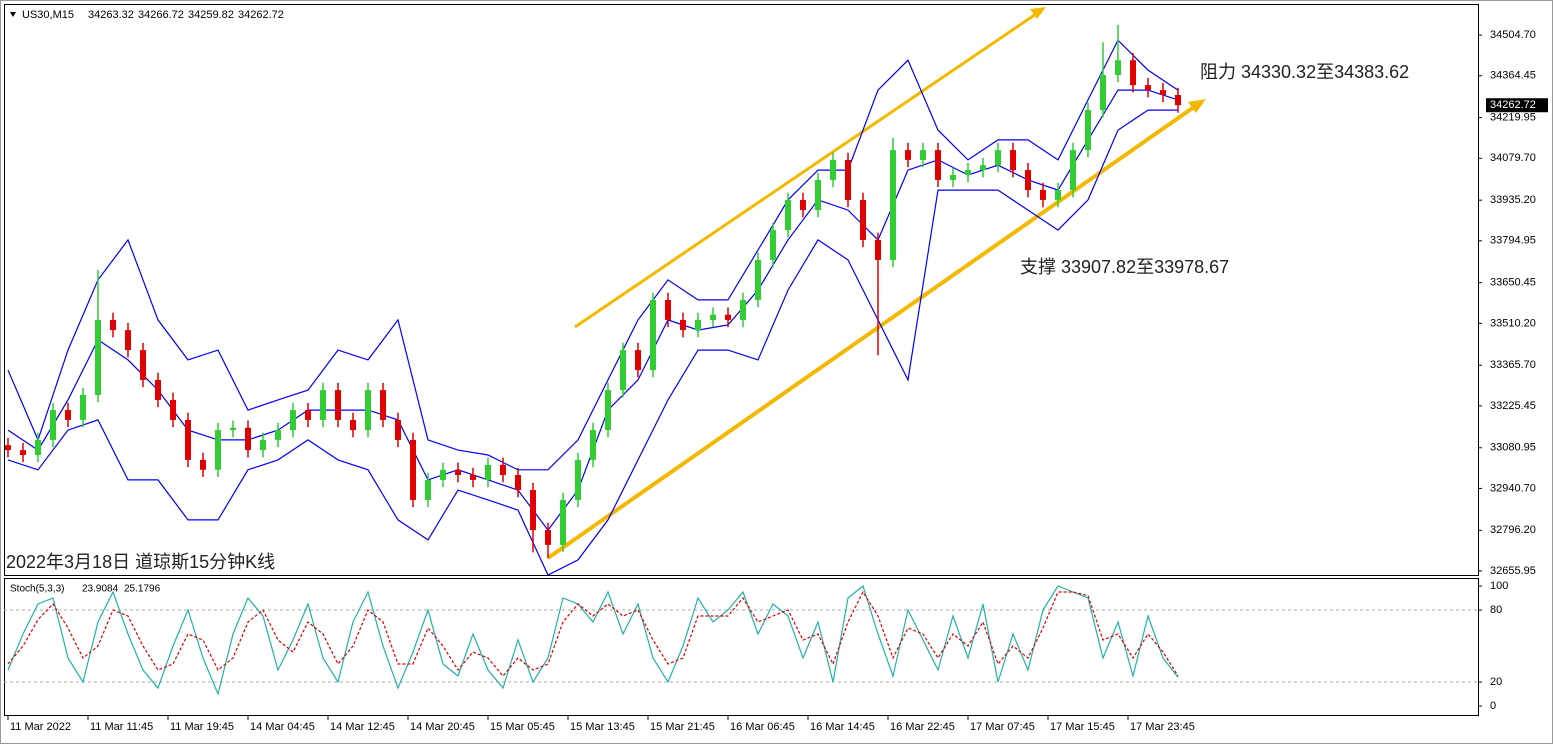 Image resolution: width=1553 pixels, height=744 pixels. What do you see at coordinates (362, 727) in the screenshot?
I see `x-tick-label: 14 Mar 12:45` at bounding box center [362, 727].